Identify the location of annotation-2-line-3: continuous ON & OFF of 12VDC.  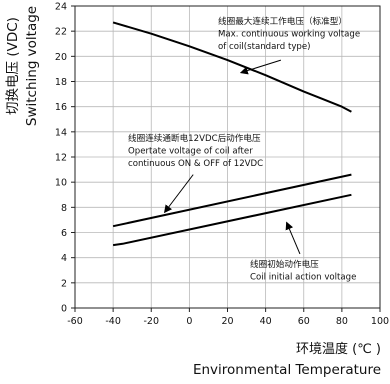
(195, 164).